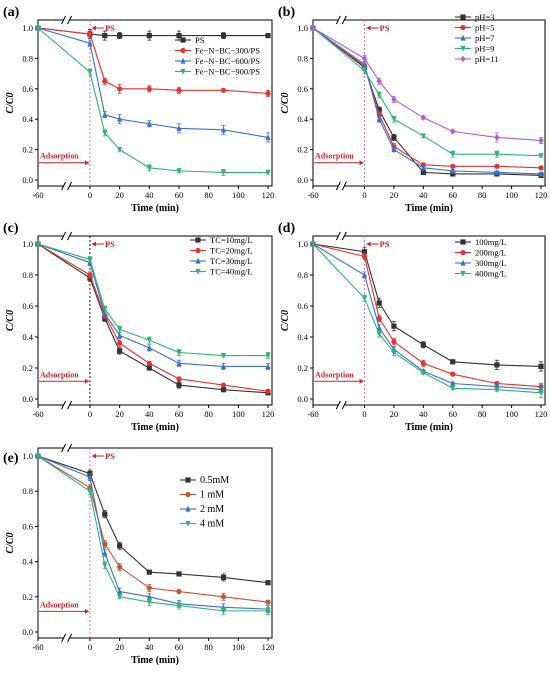 This screenshot has width=550, height=674. Describe the element at coordinates (334, 374) in the screenshot. I see `adsorption-label: Adsorption` at that location.